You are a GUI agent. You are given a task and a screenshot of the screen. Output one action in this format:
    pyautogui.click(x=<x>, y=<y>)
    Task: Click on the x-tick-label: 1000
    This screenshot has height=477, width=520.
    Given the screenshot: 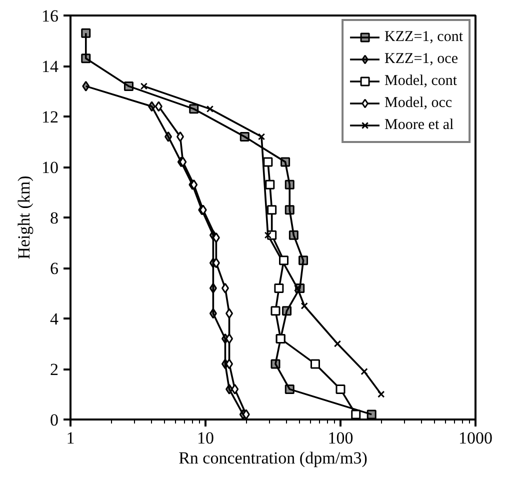 What is the action you would take?
    pyautogui.click(x=475, y=438)
    